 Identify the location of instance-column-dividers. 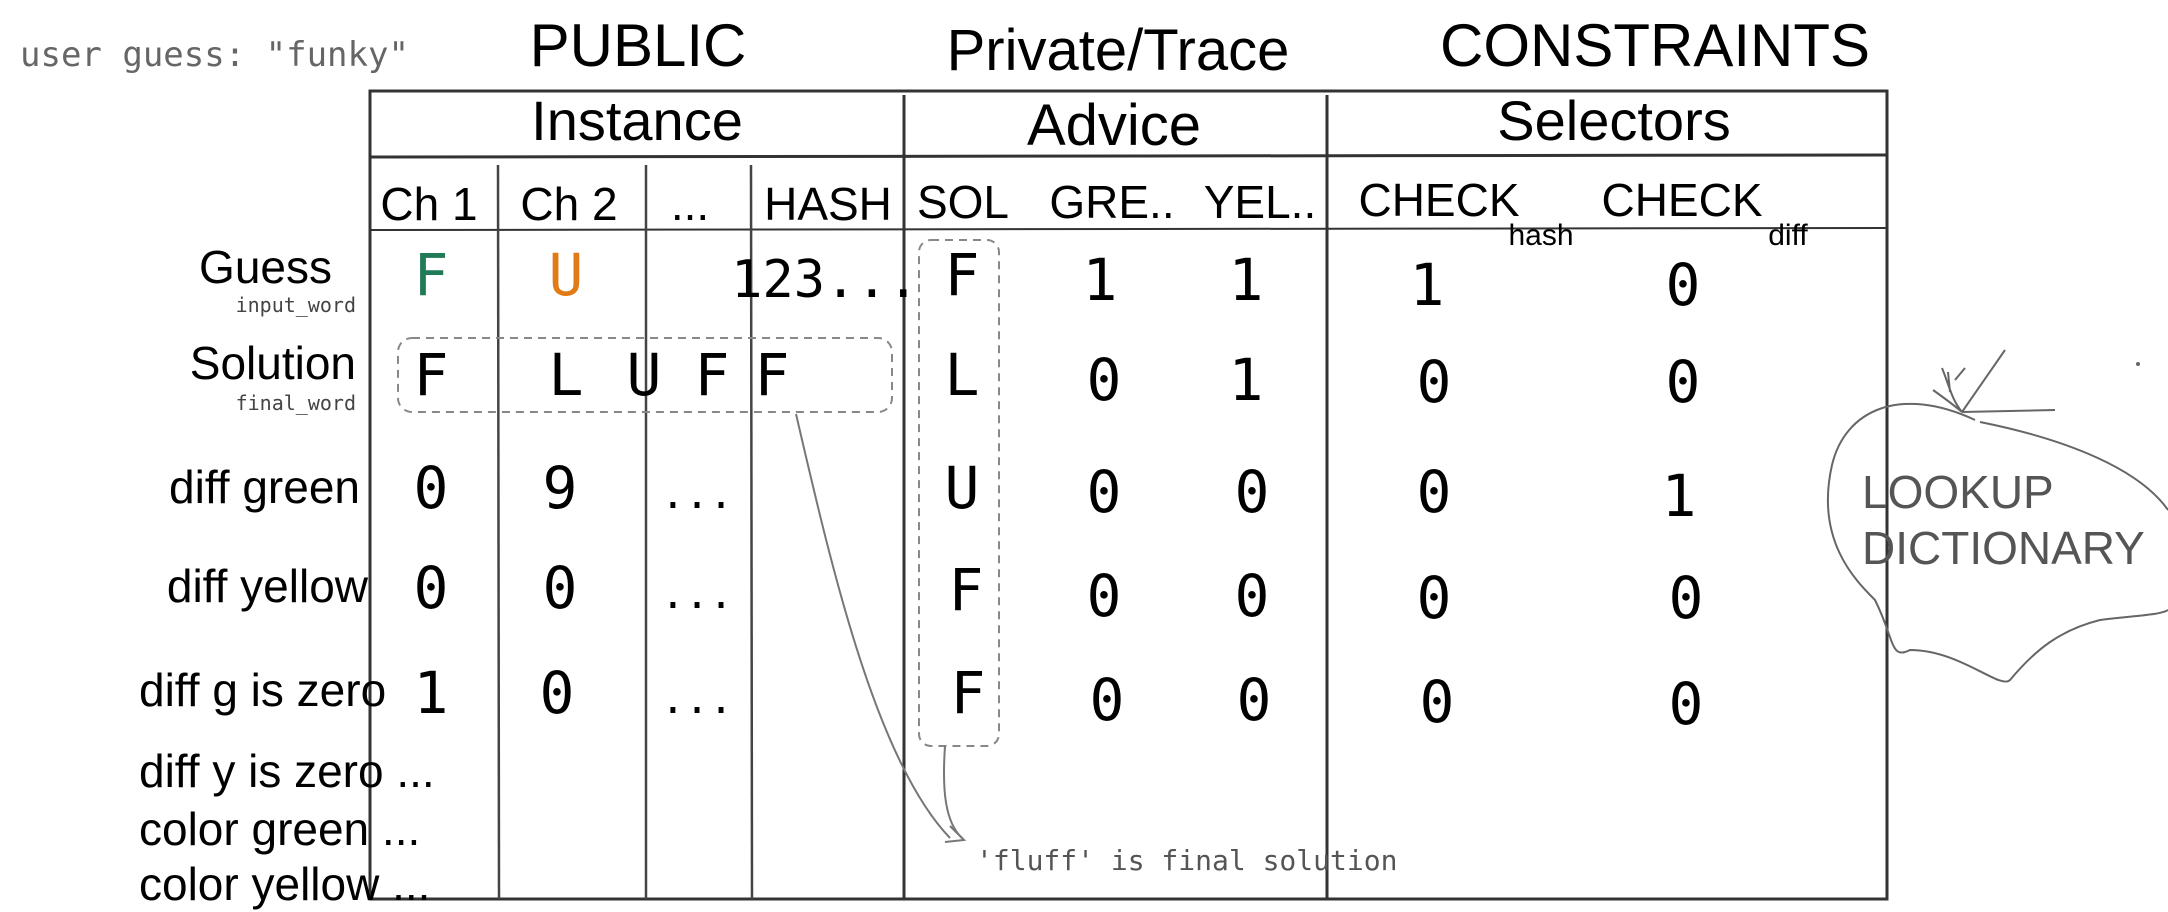
(625, 532).